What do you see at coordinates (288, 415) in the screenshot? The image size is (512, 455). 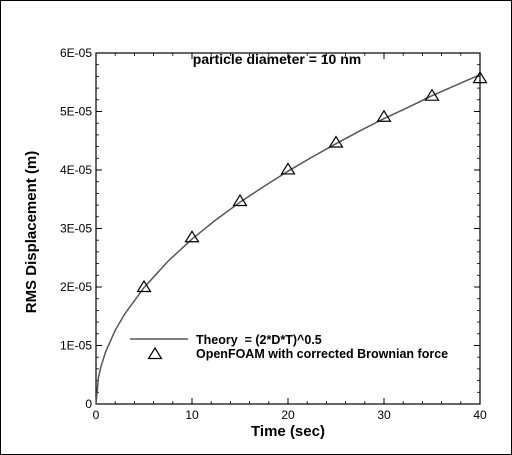 I see `x-tick-label: 20` at bounding box center [288, 415].